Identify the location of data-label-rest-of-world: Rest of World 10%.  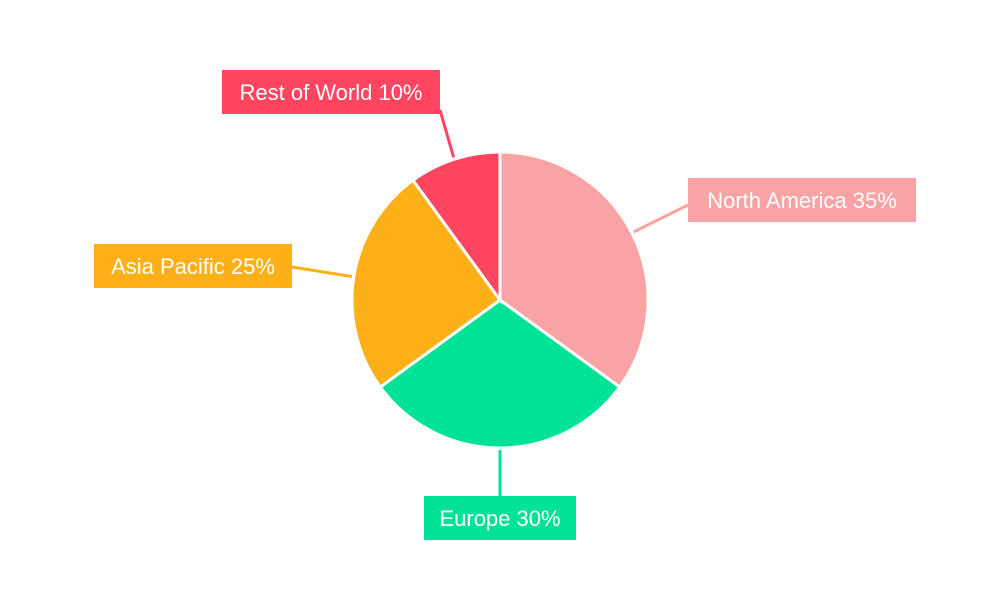
(331, 92).